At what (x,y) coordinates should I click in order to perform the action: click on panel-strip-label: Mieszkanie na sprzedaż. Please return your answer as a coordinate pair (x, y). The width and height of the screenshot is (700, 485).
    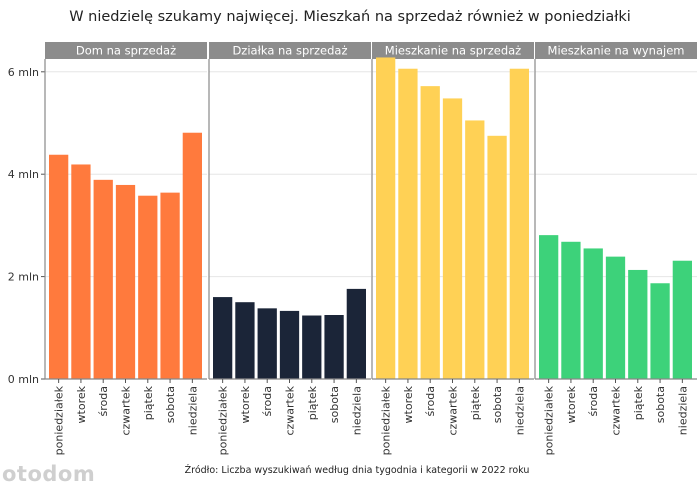
    Looking at the image, I should click on (453, 51).